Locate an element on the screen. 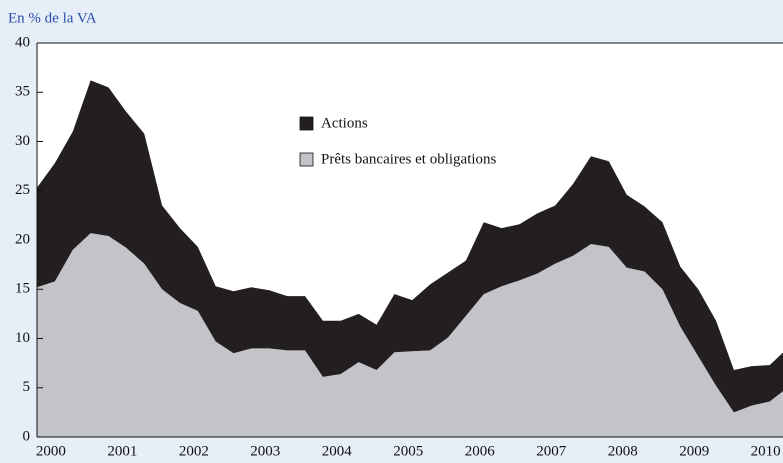 This screenshot has height=463, width=783. legend-label: Actions is located at coordinates (344, 123).